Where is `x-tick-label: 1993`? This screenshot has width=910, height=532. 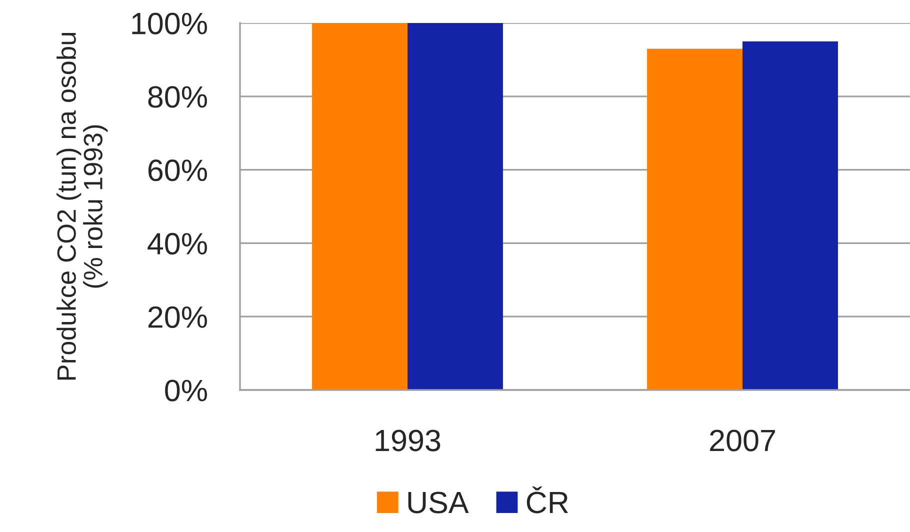
x-tick-label: 1993 is located at coordinates (408, 441).